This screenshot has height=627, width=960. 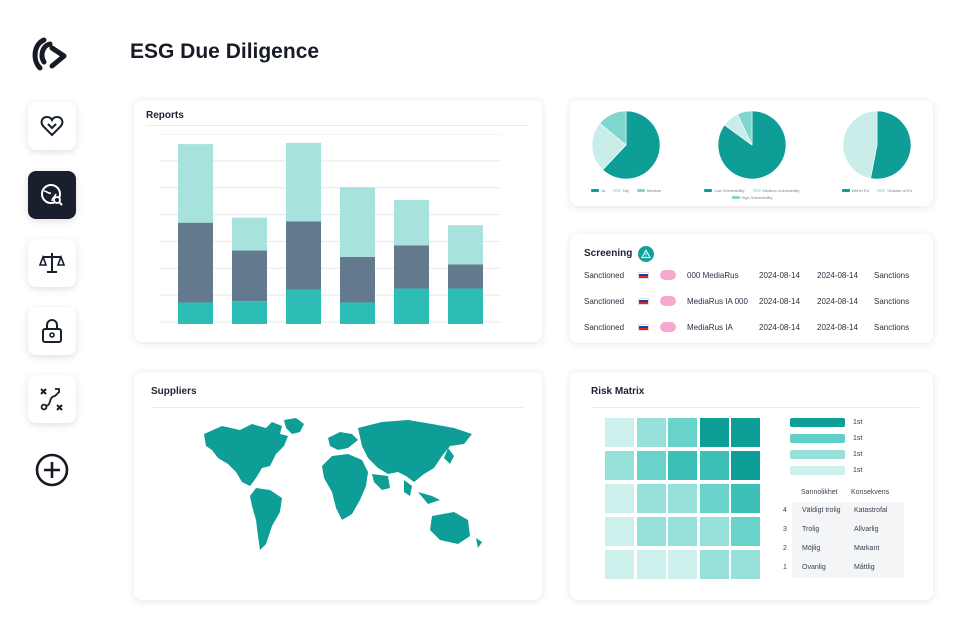 I want to click on lock-icon, so click(x=52, y=331).